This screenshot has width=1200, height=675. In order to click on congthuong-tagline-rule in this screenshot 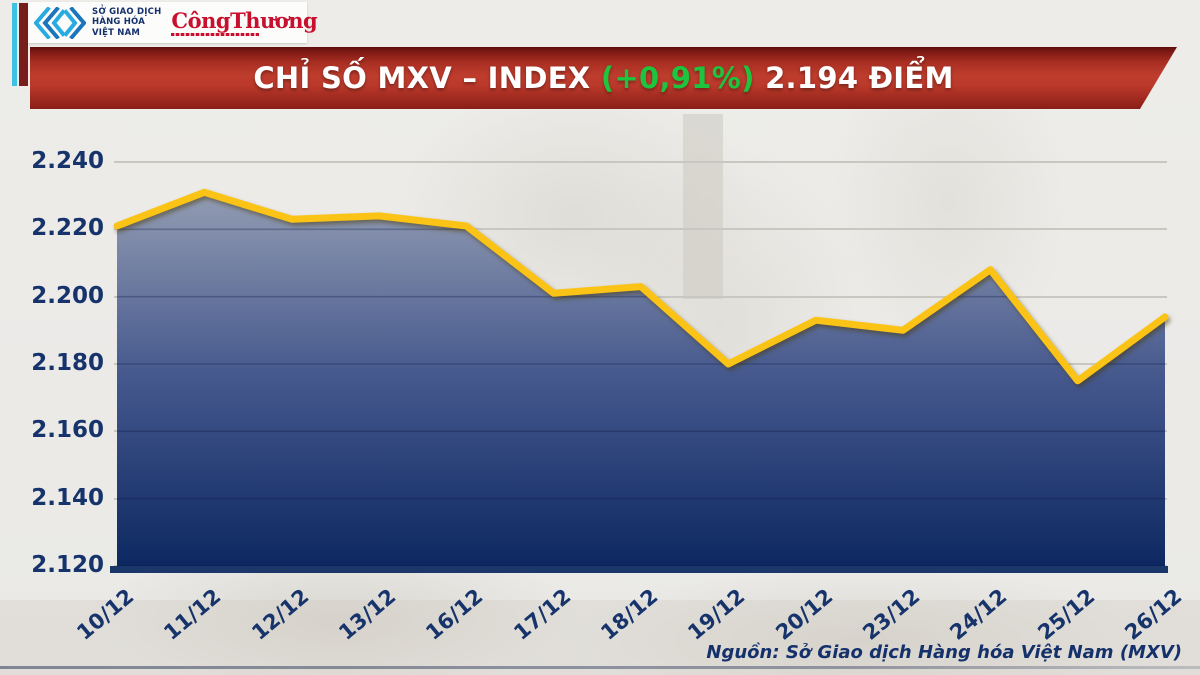, I will do `click(215, 34)`.